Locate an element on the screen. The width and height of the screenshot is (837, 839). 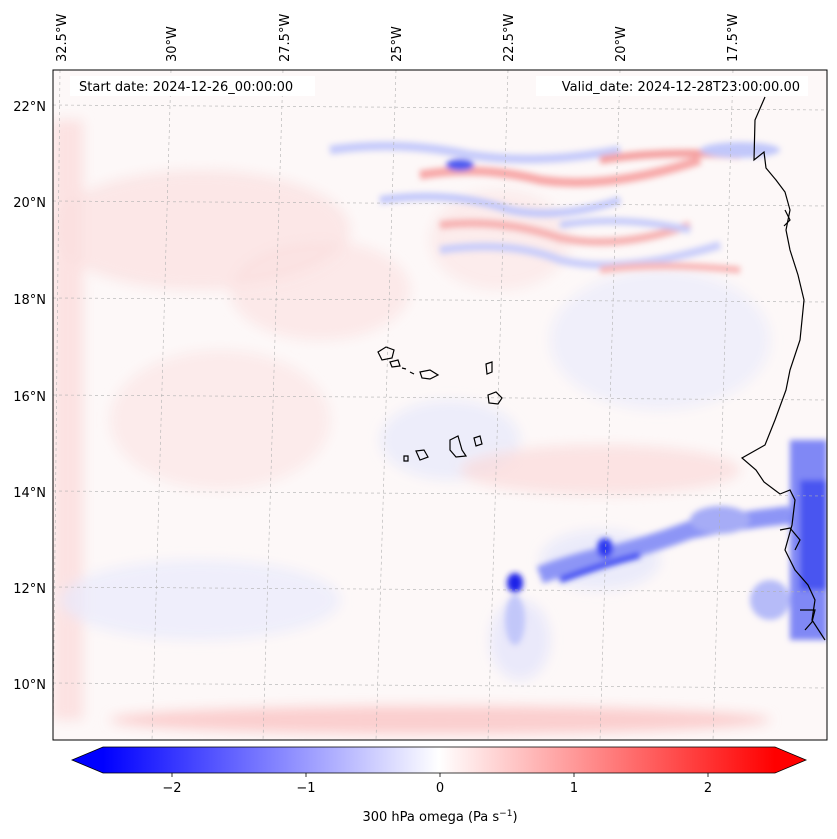
lon-label: 17.5°W is located at coordinates (733, 38).